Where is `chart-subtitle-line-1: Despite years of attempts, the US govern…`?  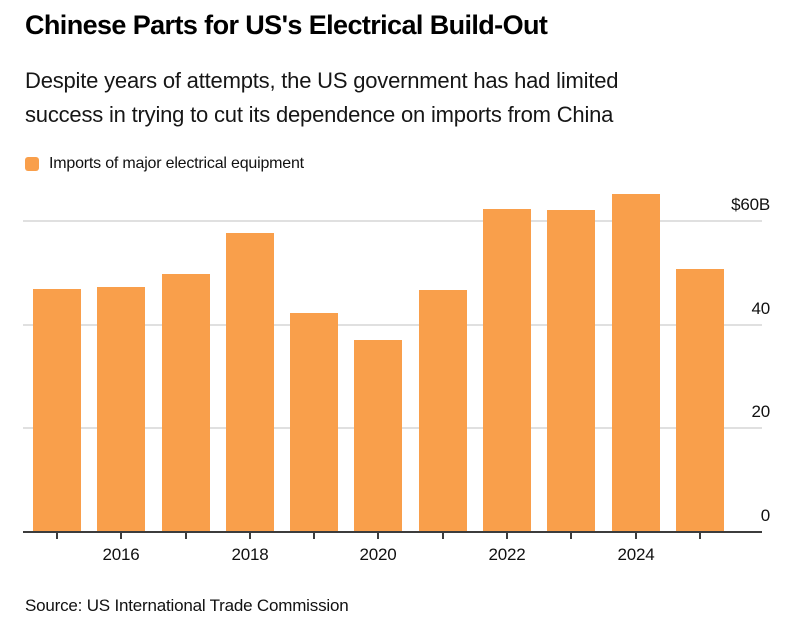
chart-subtitle-line-1: Despite years of attempts, the US govern… is located at coordinates (322, 80).